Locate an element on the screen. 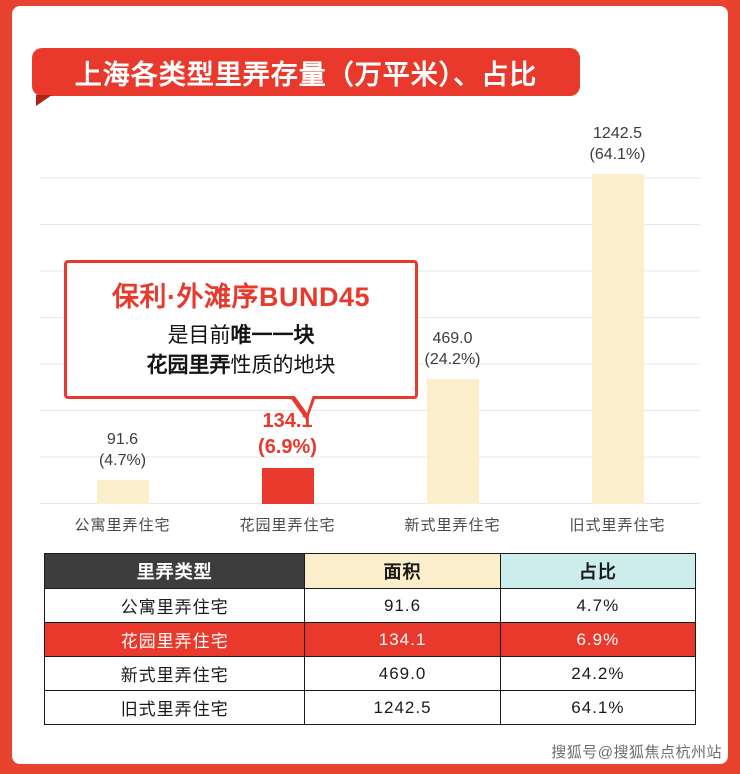 The width and height of the screenshot is (740, 774). table-header-row: 里弄类型 面积 占比 is located at coordinates (370, 571).